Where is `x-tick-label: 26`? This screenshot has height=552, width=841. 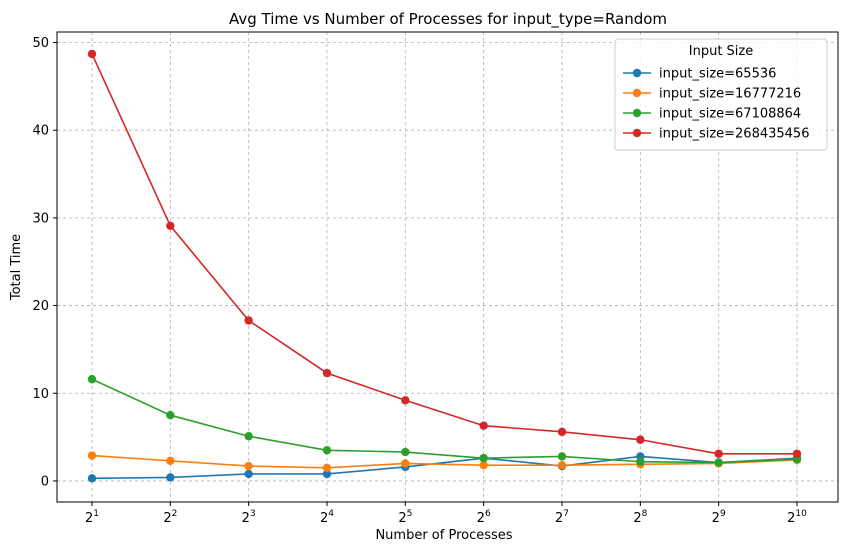
x-tick-label: 26 is located at coordinates (484, 517).